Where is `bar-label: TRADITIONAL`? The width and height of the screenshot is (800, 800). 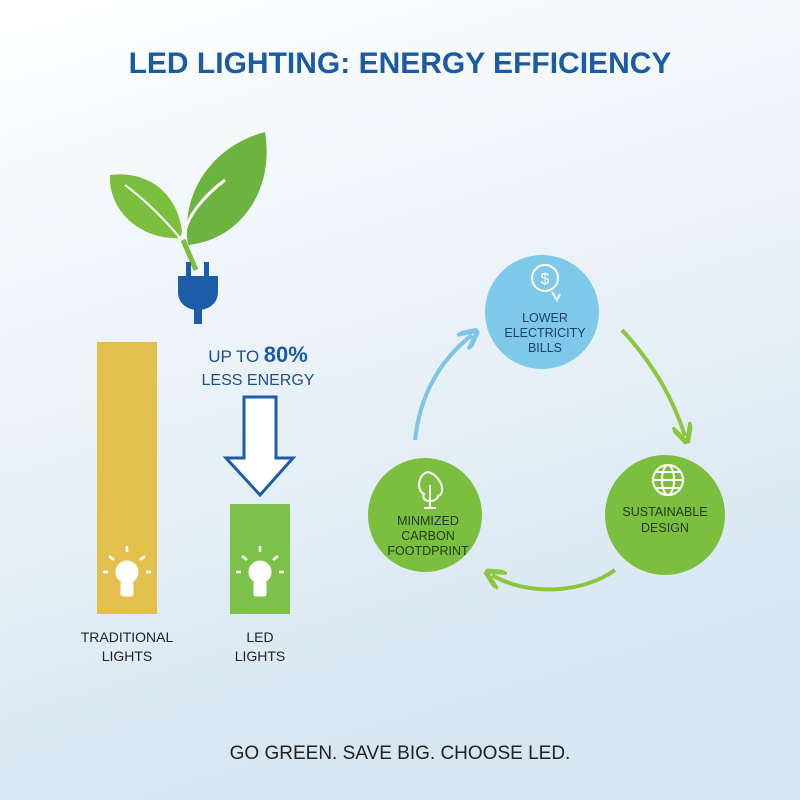
bar-label: TRADITIONAL is located at coordinates (127, 637).